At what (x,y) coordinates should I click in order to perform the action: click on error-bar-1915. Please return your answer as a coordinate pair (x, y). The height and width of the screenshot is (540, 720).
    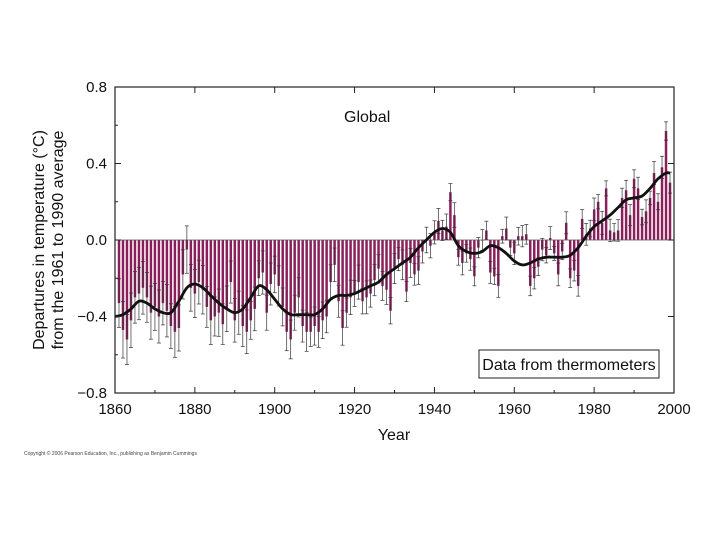
    Looking at the image, I should click on (334, 265).